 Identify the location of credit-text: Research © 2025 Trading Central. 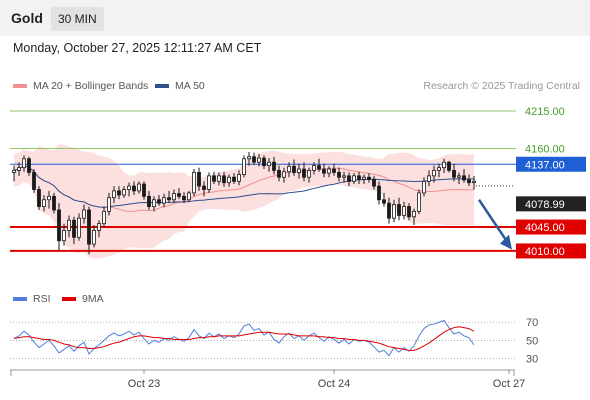
(501, 86).